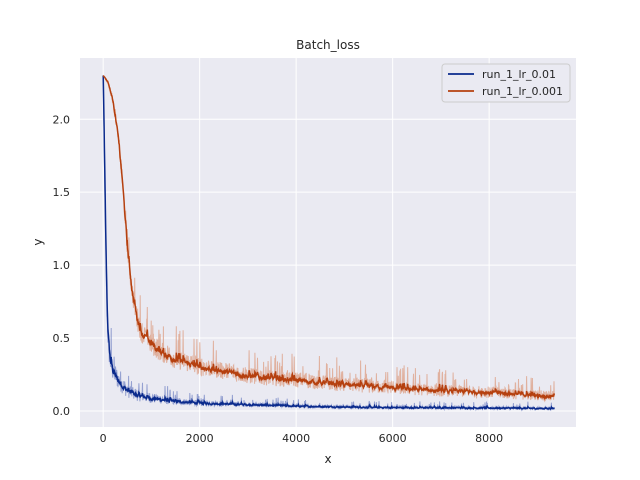 The image size is (640, 480). What do you see at coordinates (519, 74) in the screenshot?
I see `legend-label-lr-0.01: run_1_lr_0.01` at bounding box center [519, 74].